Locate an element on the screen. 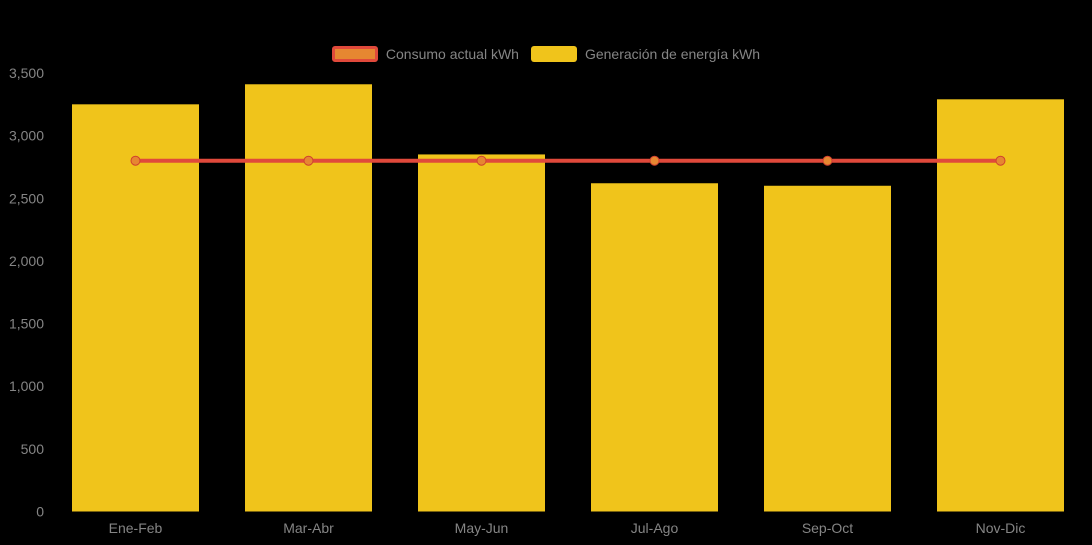  y-axis-tick-label: 3,500 is located at coordinates (26, 73).